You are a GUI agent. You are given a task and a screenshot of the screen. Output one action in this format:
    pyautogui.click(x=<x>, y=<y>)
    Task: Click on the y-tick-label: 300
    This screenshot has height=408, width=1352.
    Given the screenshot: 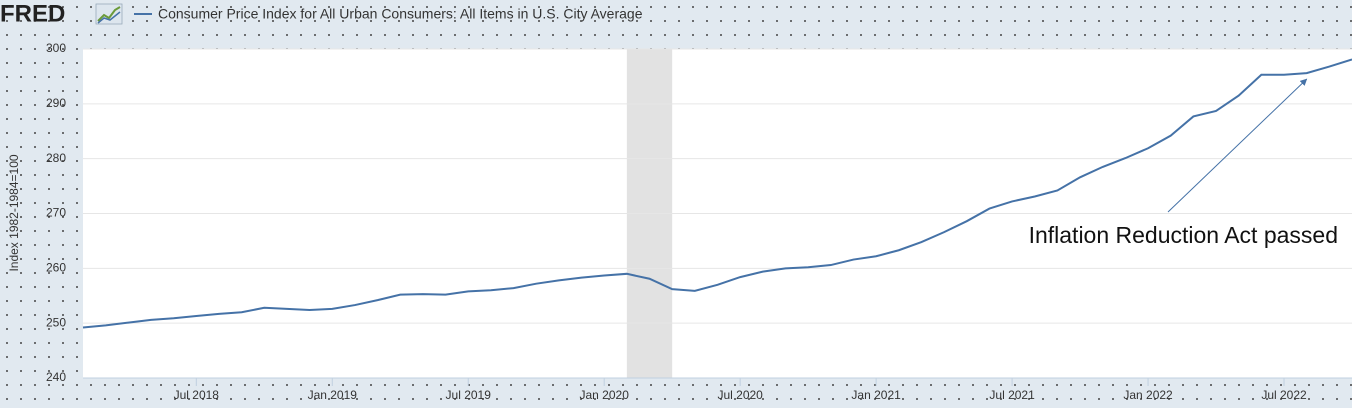 What is the action you would take?
    pyautogui.click(x=56, y=48)
    